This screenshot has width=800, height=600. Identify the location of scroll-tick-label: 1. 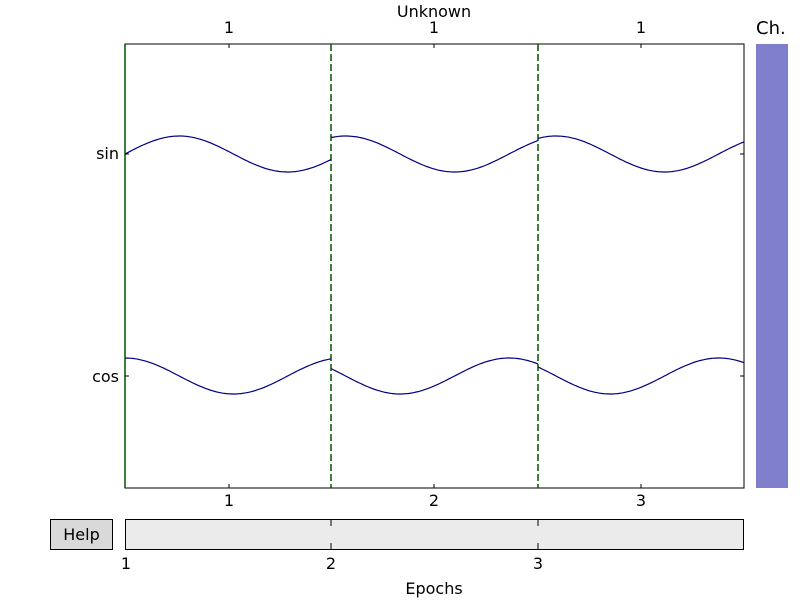
(126, 563).